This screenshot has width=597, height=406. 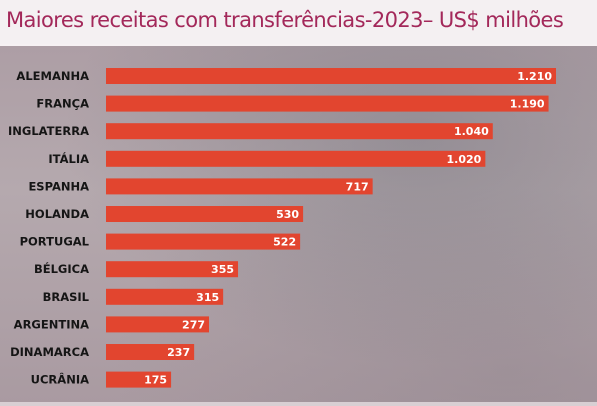 I want to click on value-label: 315, so click(x=207, y=297).